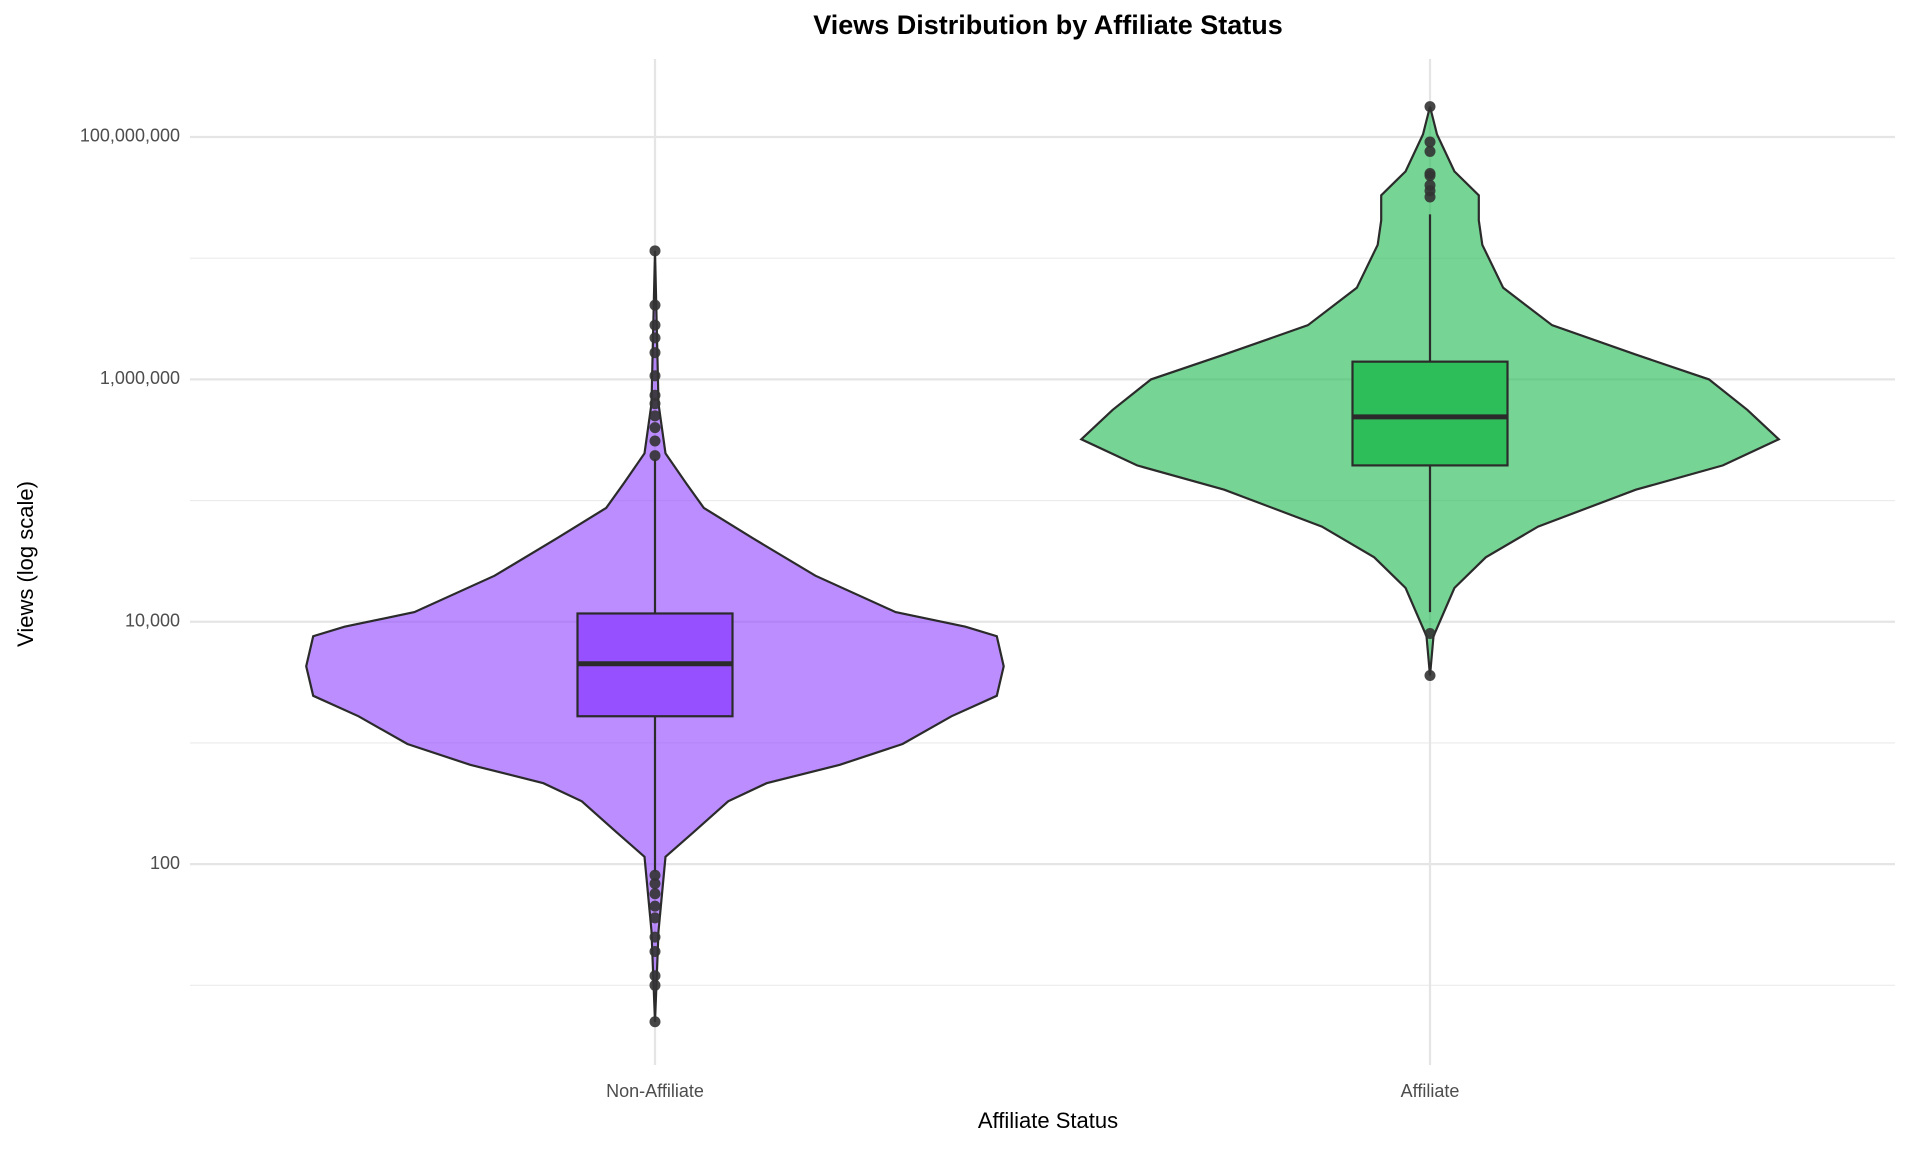 The image size is (1920, 1152). Describe the element at coordinates (165, 863) in the screenshot. I see `y-tick-label: 100` at that location.